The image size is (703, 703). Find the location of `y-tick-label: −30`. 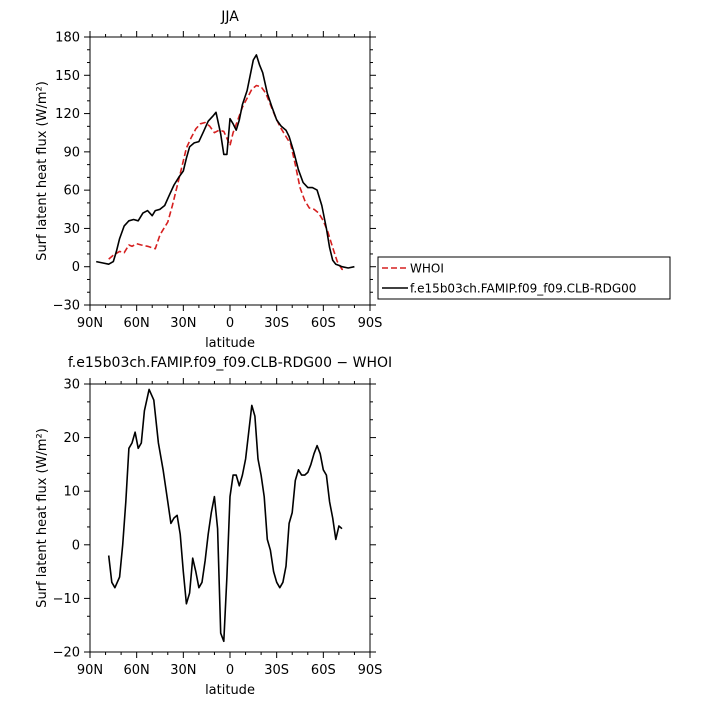

y-tick-label: −30 is located at coordinates (66, 306).